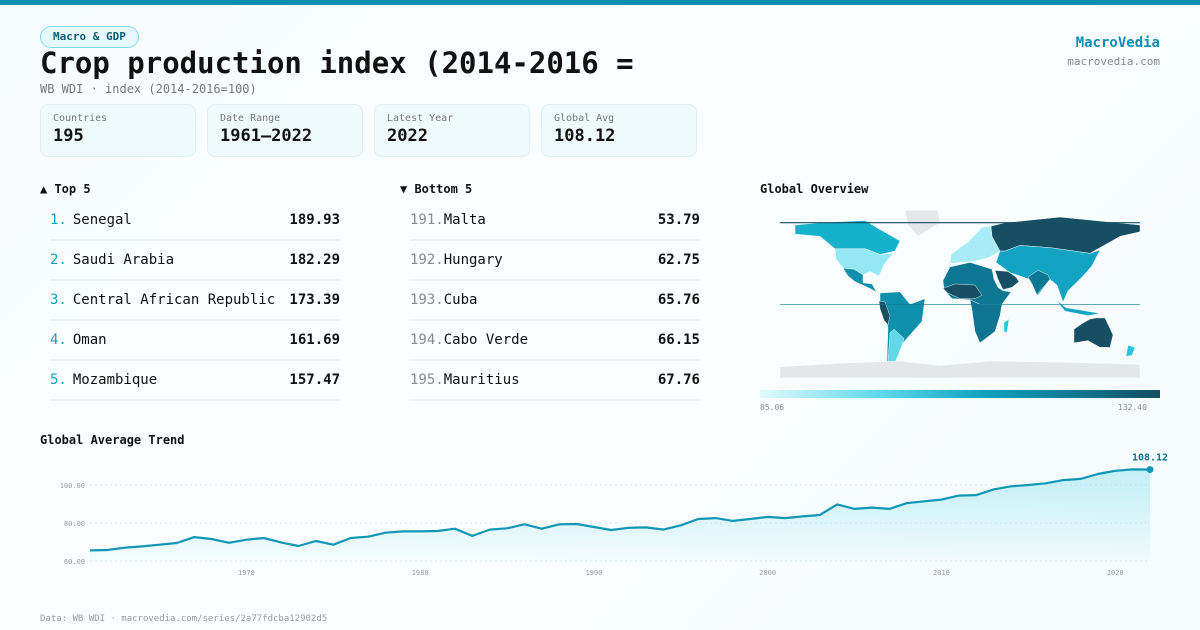 This screenshot has height=630, width=1200. What do you see at coordinates (89, 340) in the screenshot?
I see `country-name: Oman` at bounding box center [89, 340].